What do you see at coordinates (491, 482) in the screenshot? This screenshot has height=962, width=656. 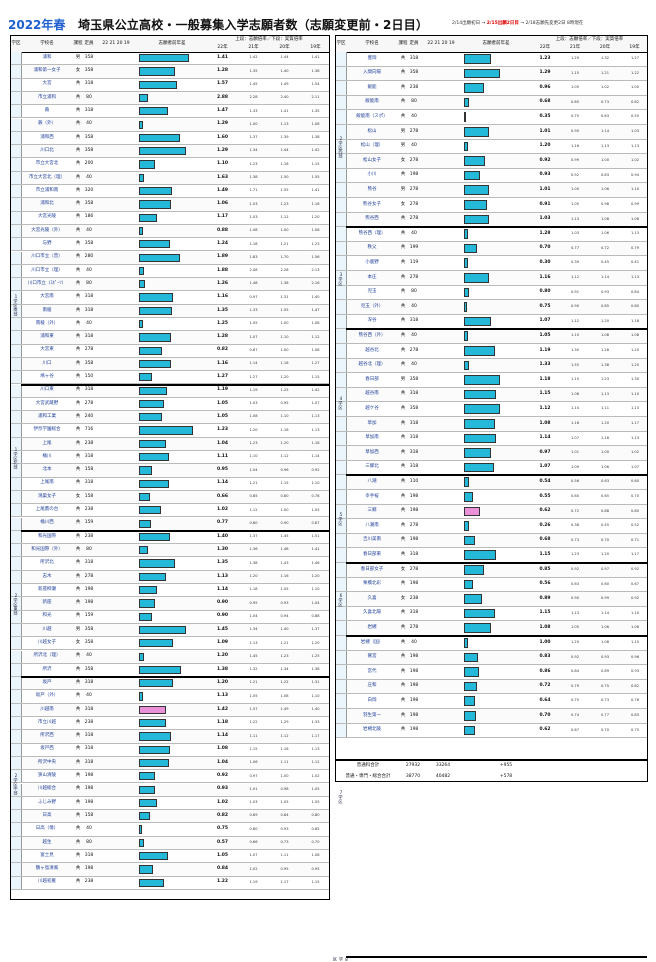 I see `table-row: 八潮 共 110 0.54 0.56 0.63 0.60` at bounding box center [491, 482].